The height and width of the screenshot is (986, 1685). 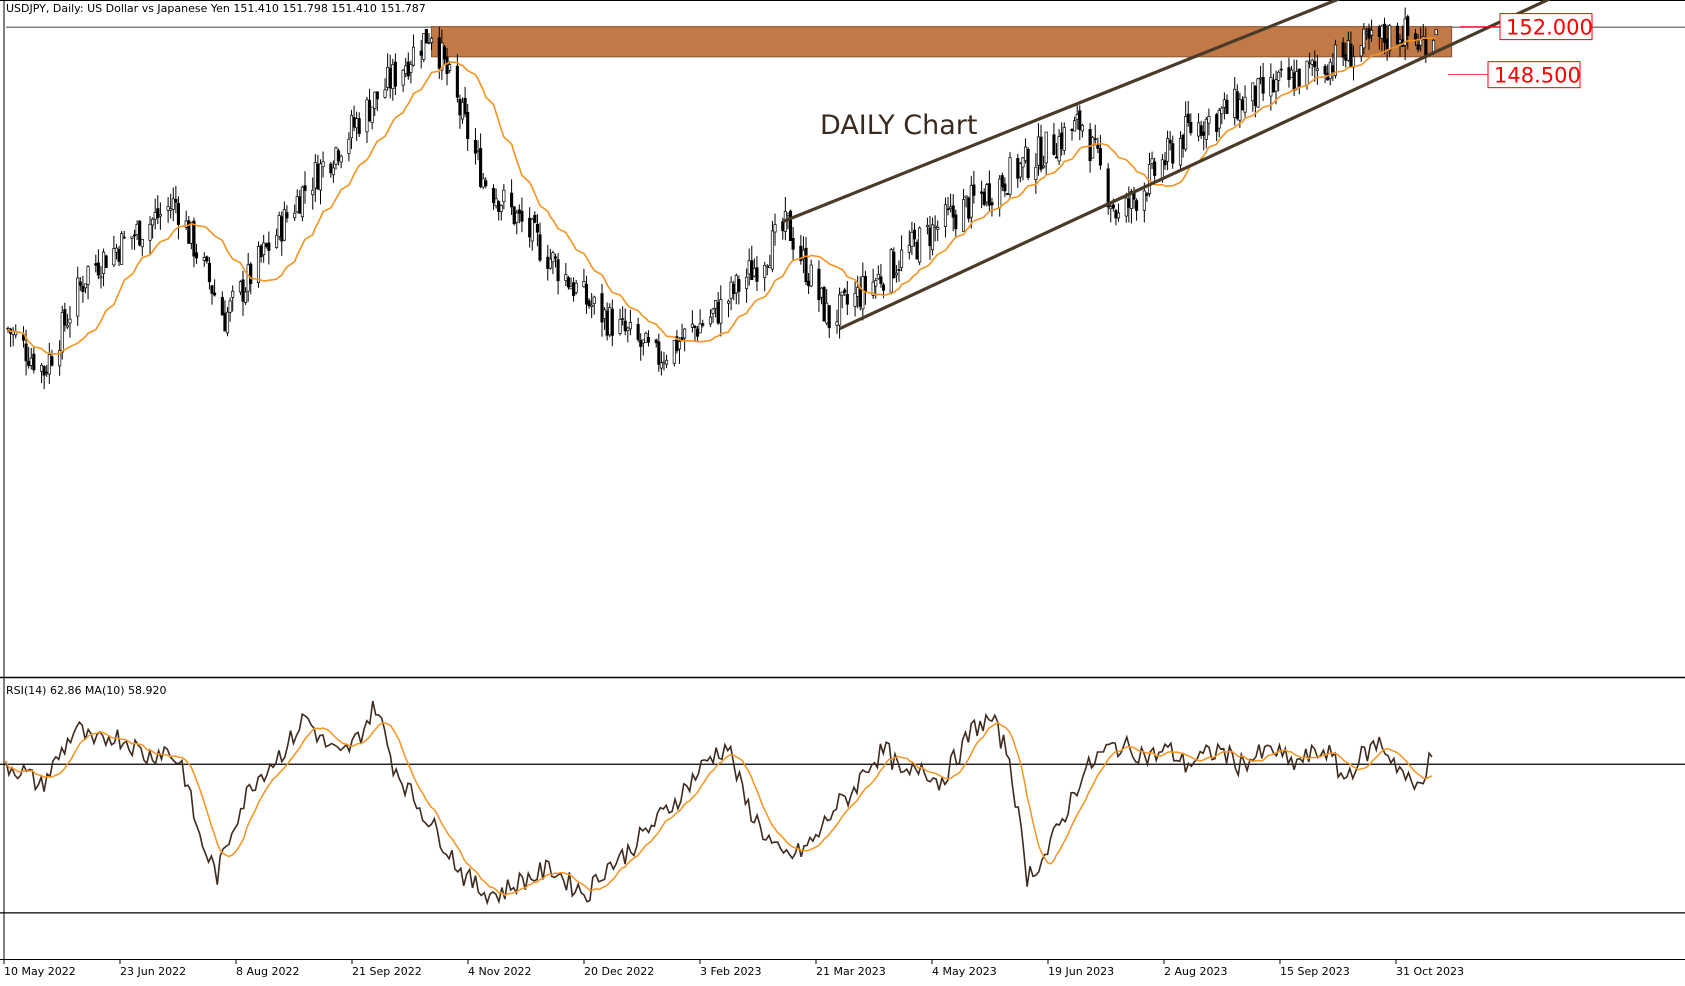 What do you see at coordinates (499, 971) in the screenshot?
I see `x-tick-label: 4 Nov 2022` at bounding box center [499, 971].